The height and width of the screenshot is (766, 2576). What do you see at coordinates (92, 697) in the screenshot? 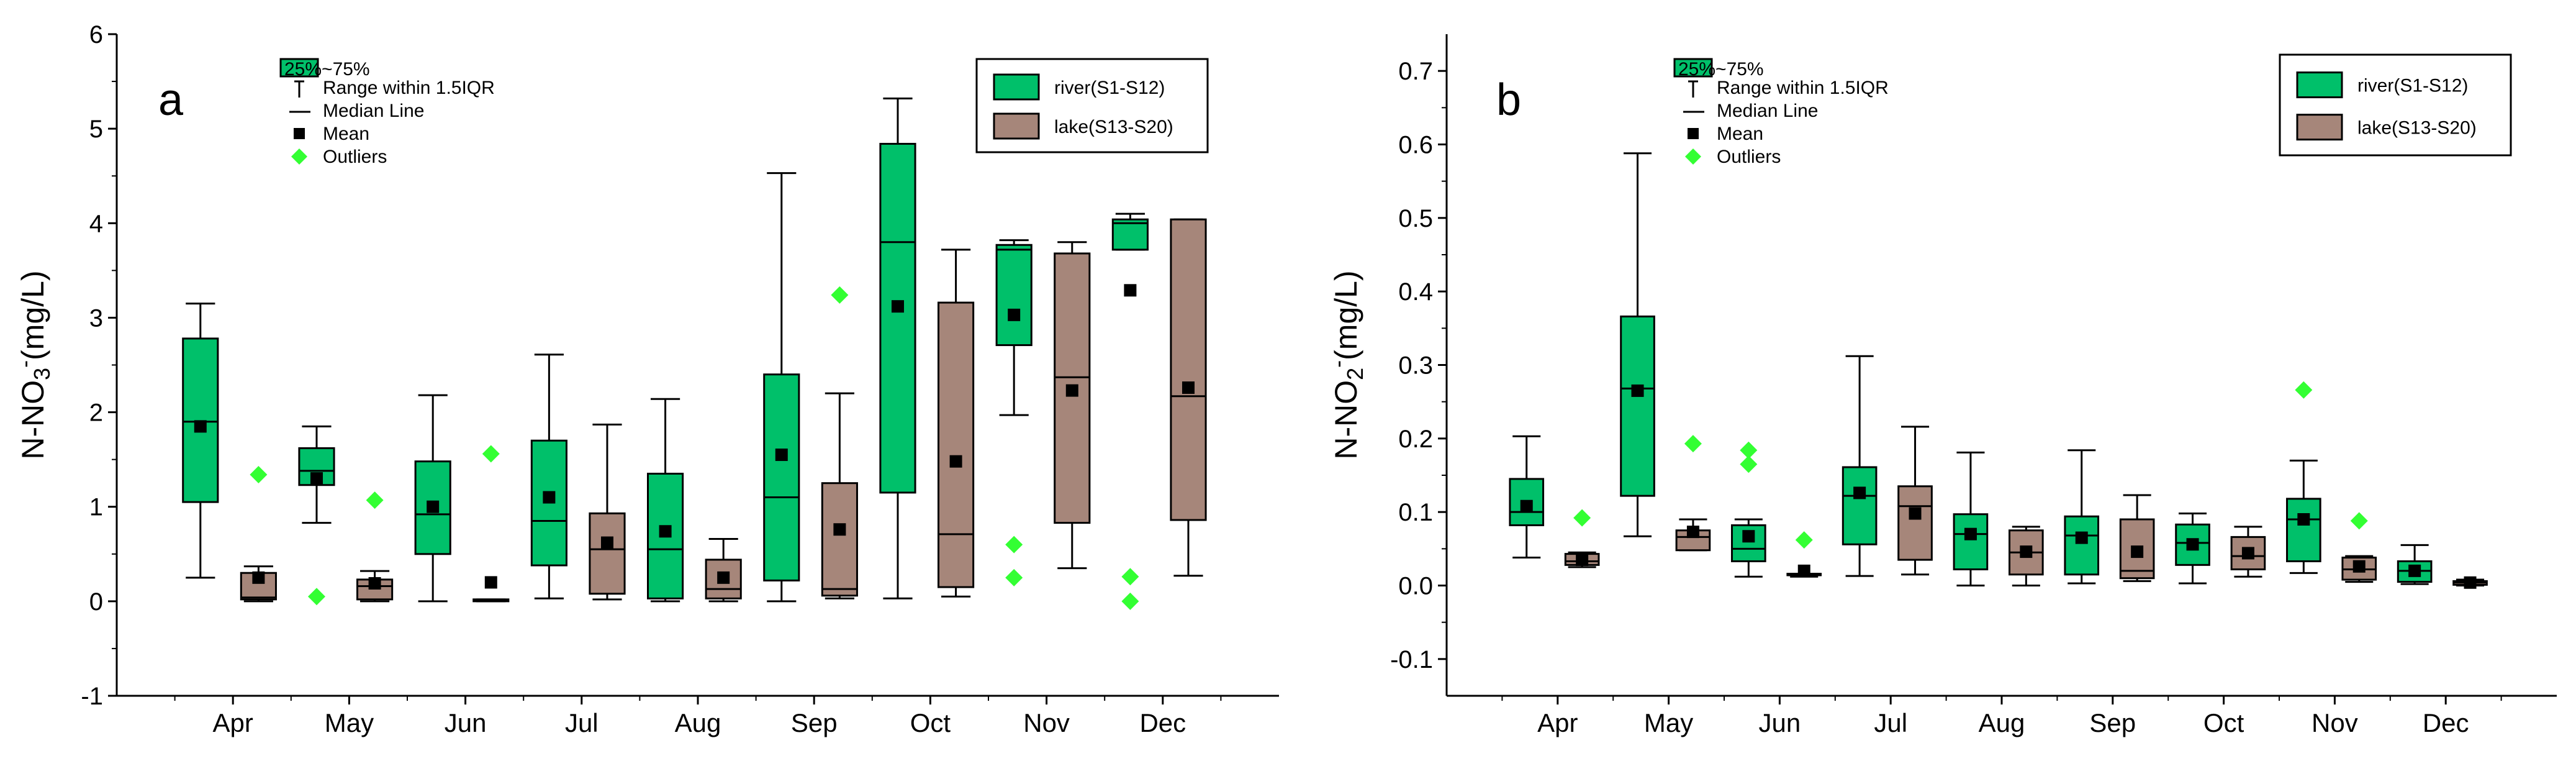
I see `y-tick-label: -1` at bounding box center [92, 697].